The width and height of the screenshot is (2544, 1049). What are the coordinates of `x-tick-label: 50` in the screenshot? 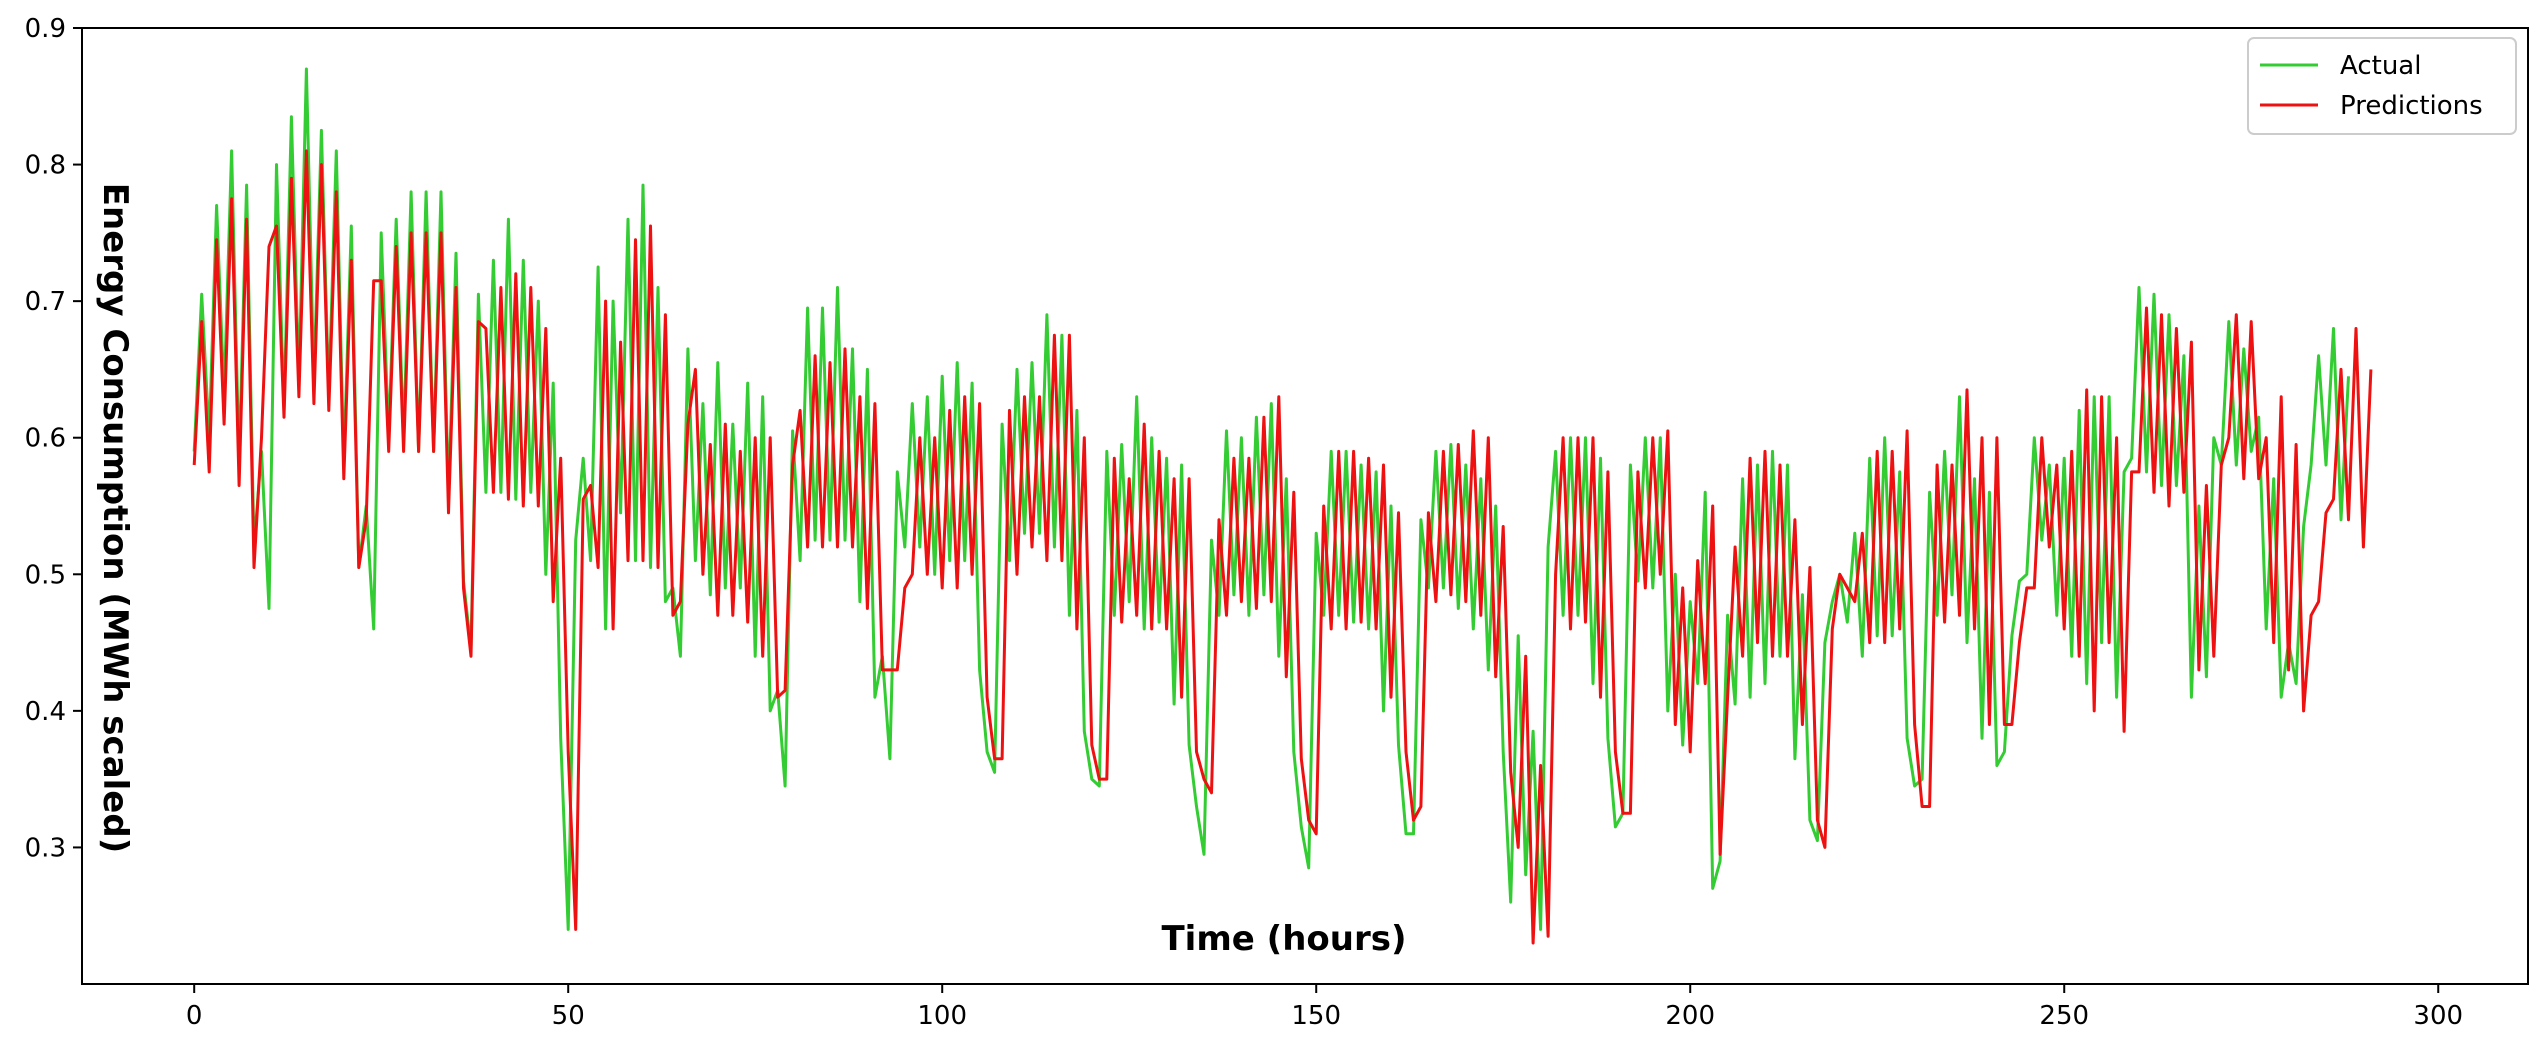 It's located at (568, 1016).